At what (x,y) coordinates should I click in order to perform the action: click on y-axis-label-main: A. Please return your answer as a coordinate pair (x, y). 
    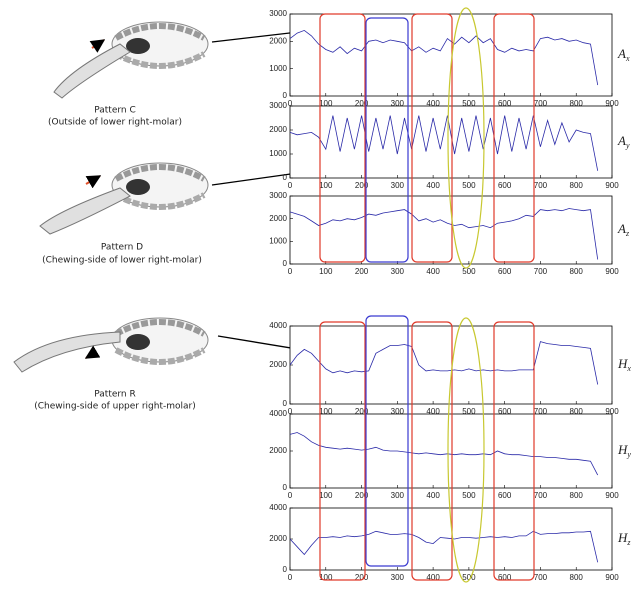
    Looking at the image, I should click on (621, 53).